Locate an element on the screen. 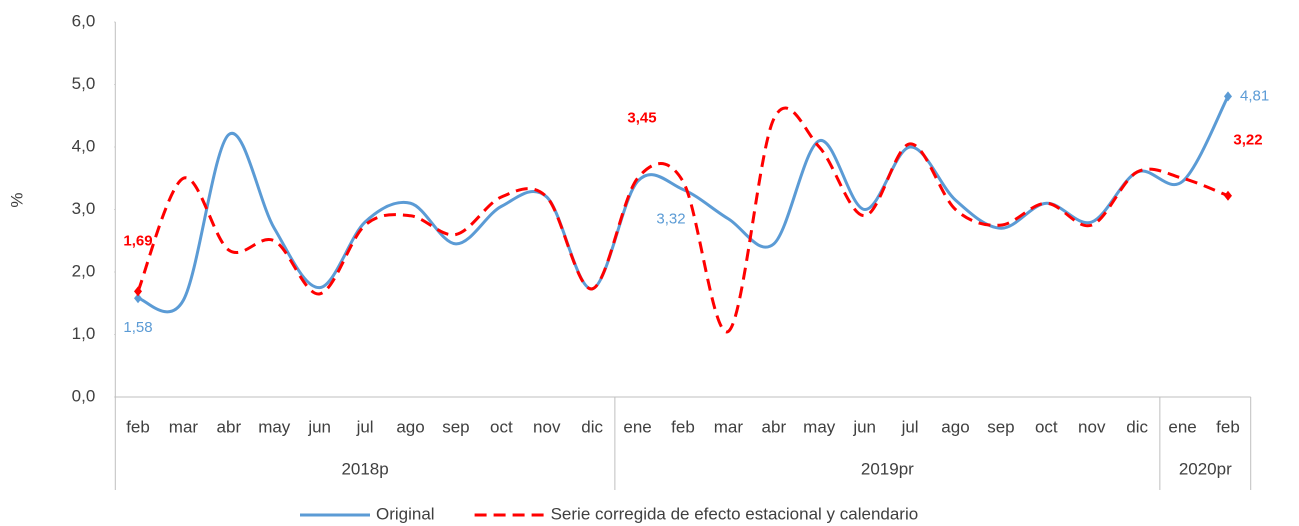  y-axis-label: % is located at coordinates (16, 199).